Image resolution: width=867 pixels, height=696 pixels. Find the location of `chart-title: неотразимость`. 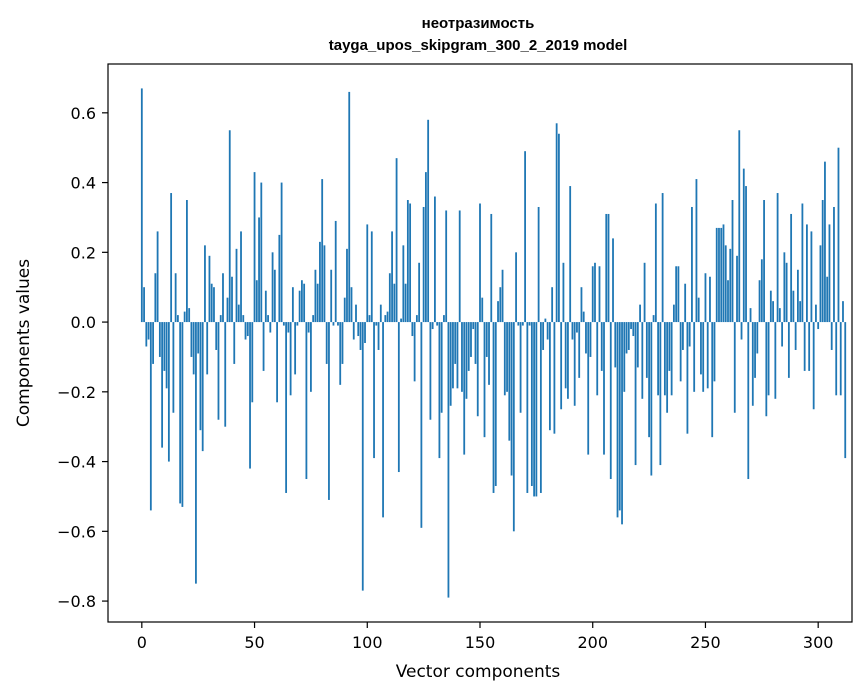

chart-title: неотразимость is located at coordinates (478, 23).